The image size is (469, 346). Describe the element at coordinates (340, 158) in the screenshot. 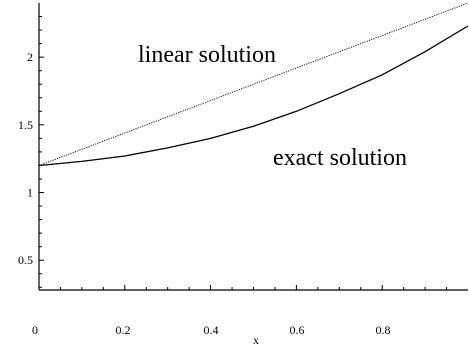

I see `annotation-label: exact solution` at that location.